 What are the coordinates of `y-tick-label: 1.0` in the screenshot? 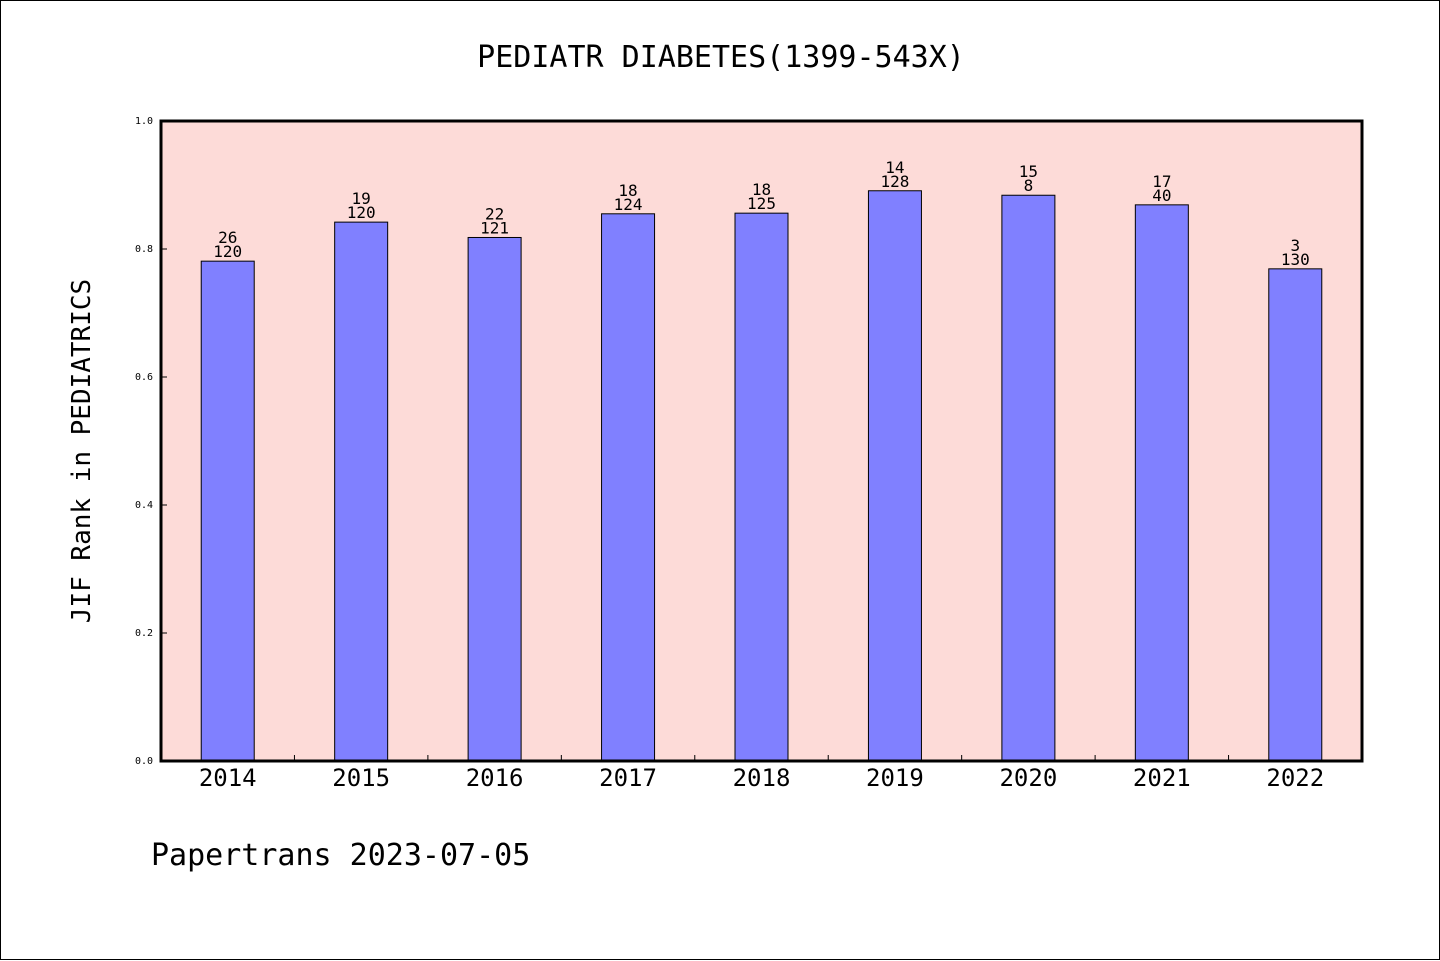 It's located at (144, 121).